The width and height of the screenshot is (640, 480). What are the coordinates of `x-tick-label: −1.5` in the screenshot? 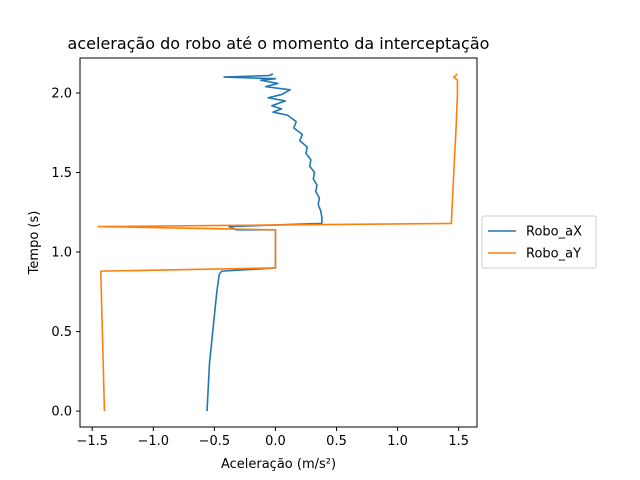 It's located at (92, 441).